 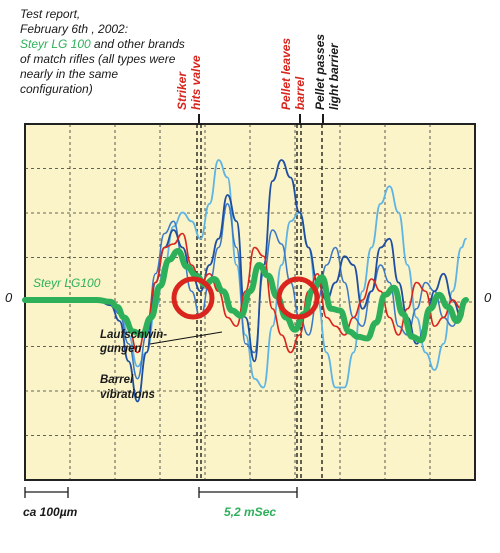 What do you see at coordinates (196, 82) in the screenshot?
I see `marker-striker-line2: hits valve` at bounding box center [196, 82].